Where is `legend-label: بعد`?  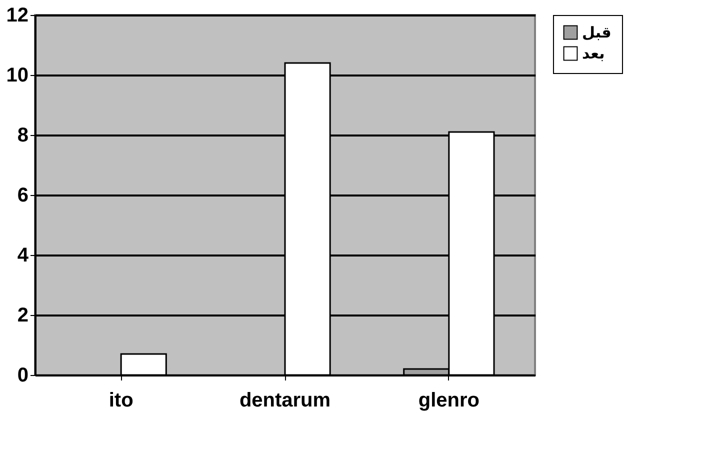
legend-label: بعد is located at coordinates (593, 53).